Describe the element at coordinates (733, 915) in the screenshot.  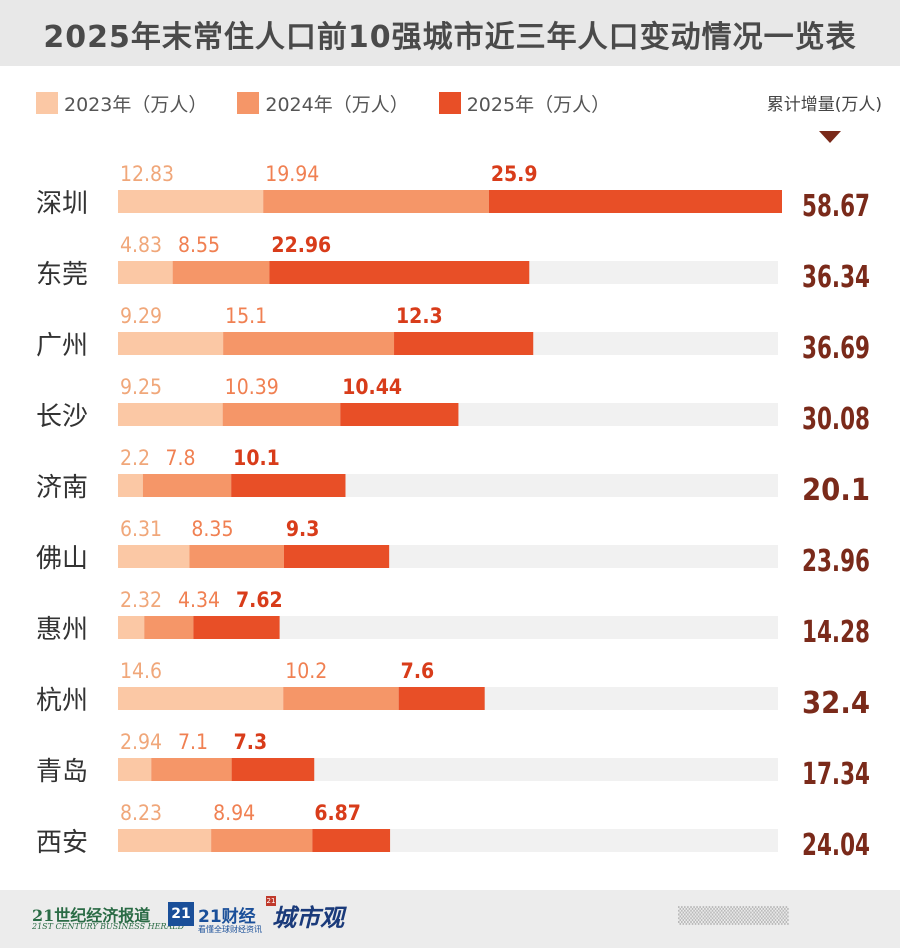
I see `watermark: ▒▒▒▒▒▒▒▒▒` at that location.